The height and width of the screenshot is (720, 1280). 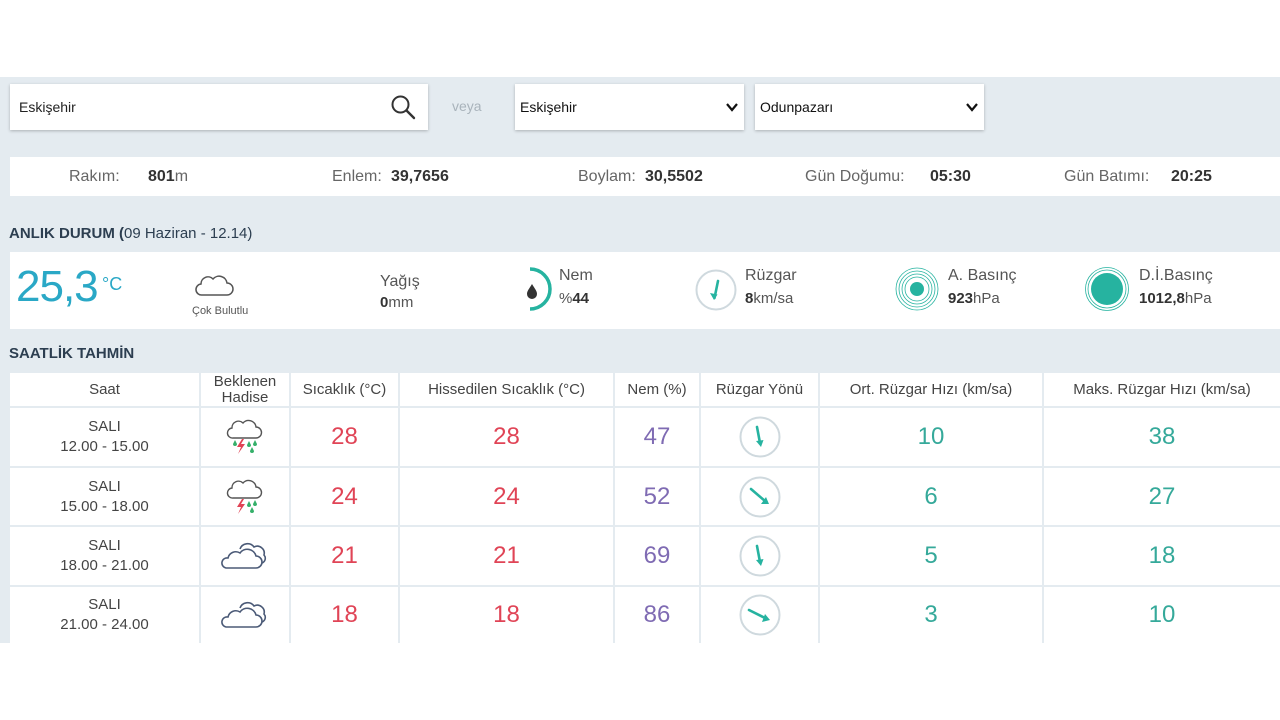 I want to click on table-row-time: SALI 12.00 - 15.00, so click(x=104, y=436).